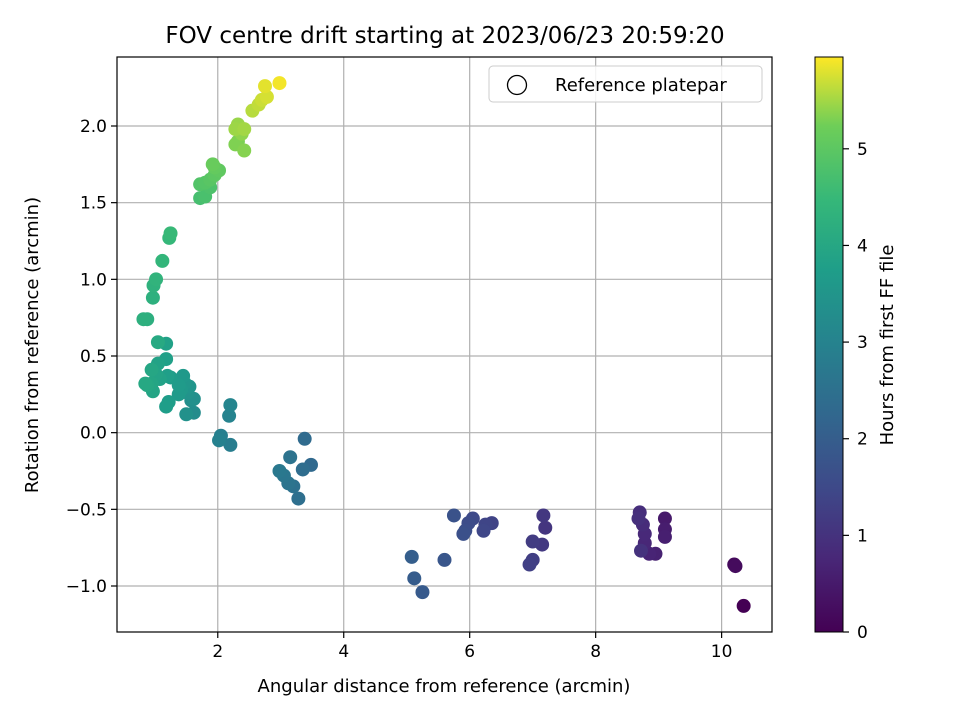  Describe the element at coordinates (86, 587) in the screenshot. I see `y-tick-label: −1.0` at that location.